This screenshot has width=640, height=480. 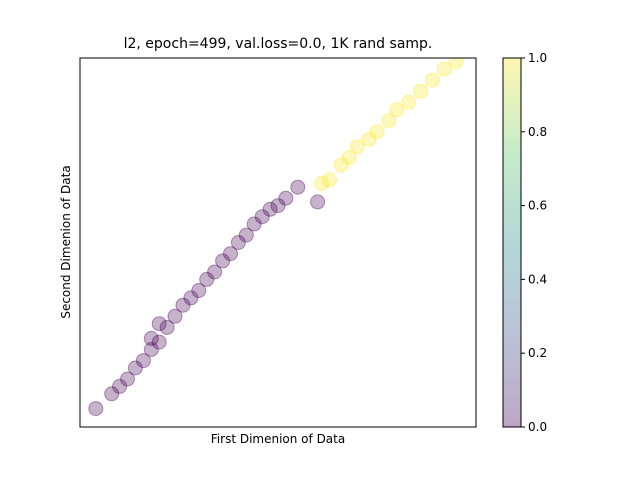 I want to click on colorbar-tick-label: 0.4, so click(x=537, y=279).